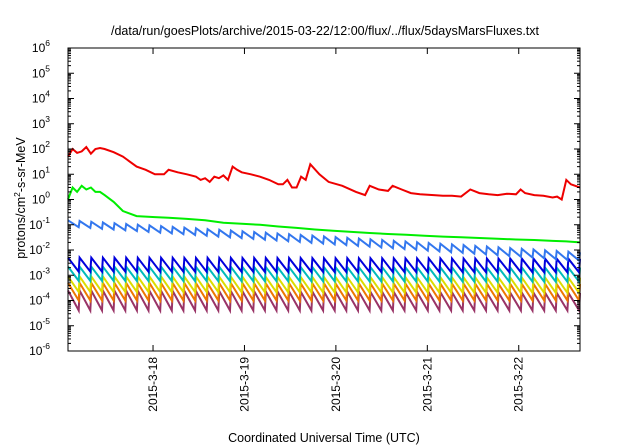 This screenshot has width=640, height=448. Describe the element at coordinates (41, 172) in the screenshot. I see `y-tick-label: 10¹` at that location.